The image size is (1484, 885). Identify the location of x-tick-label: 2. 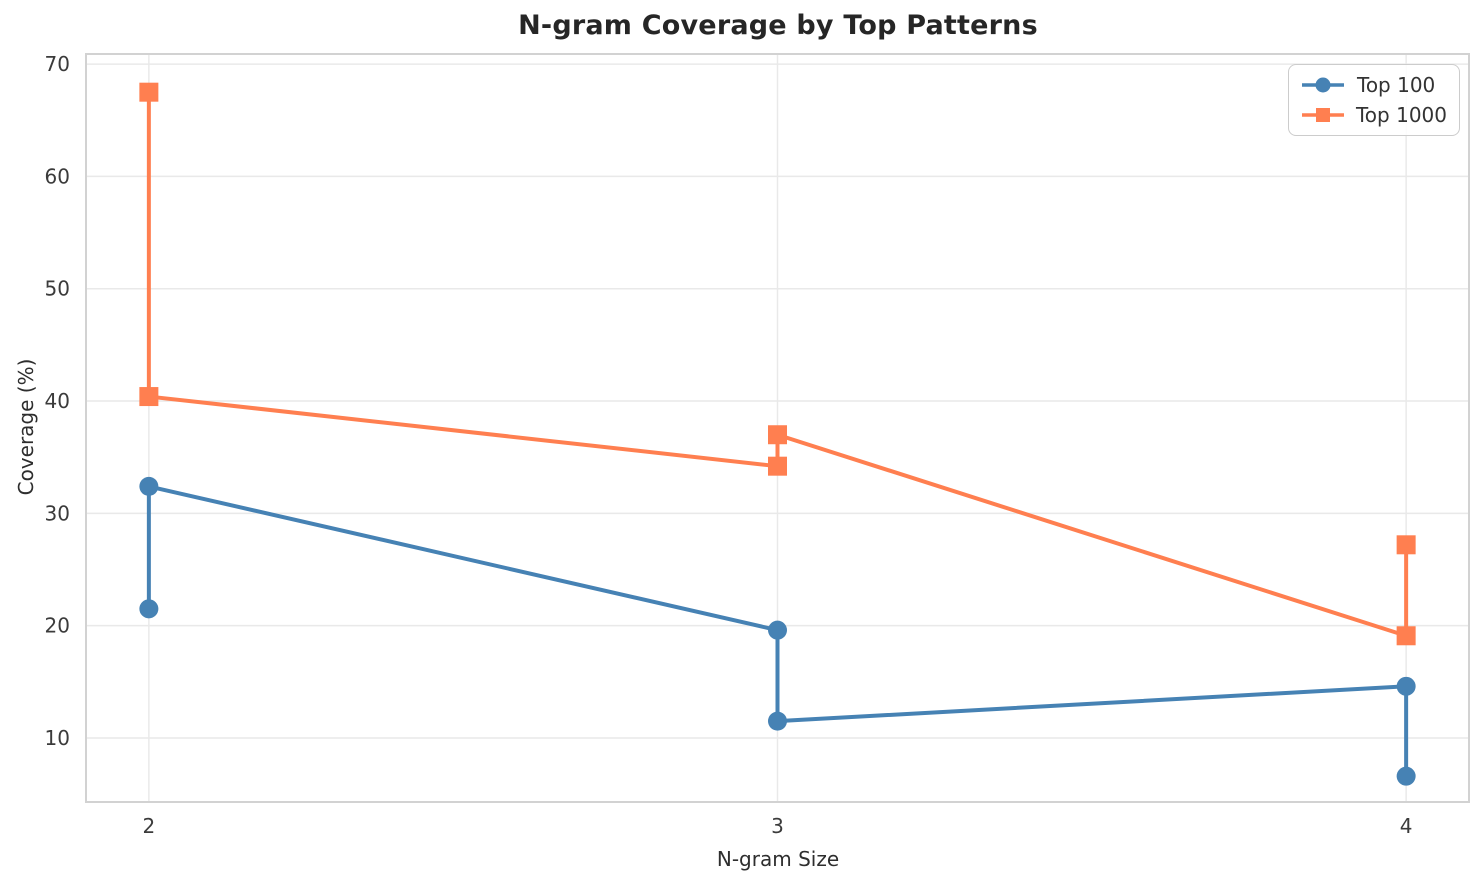
(148, 826).